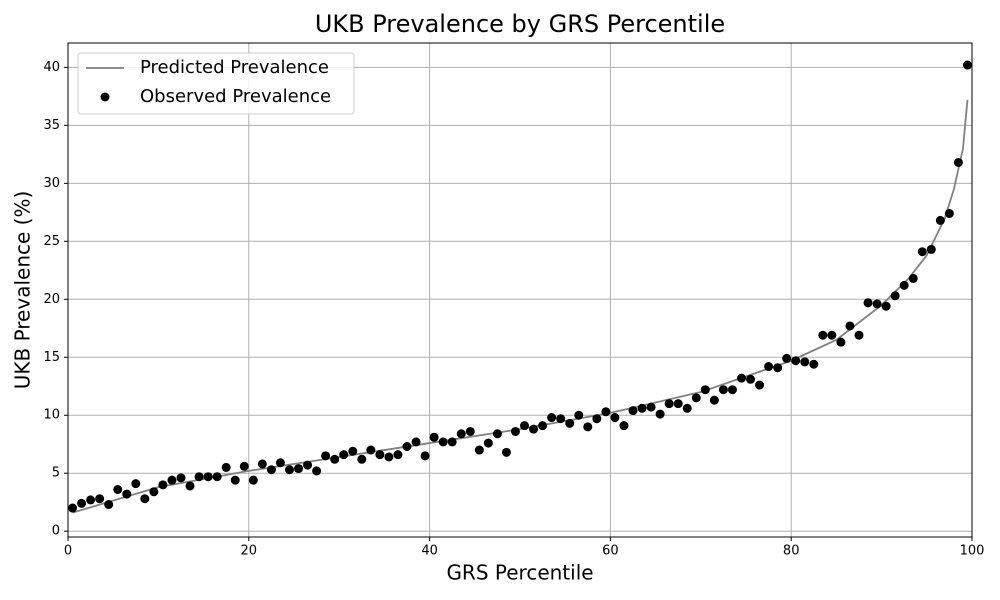 Image resolution: width=1000 pixels, height=600 pixels. I want to click on x-tick-label: 80, so click(791, 551).